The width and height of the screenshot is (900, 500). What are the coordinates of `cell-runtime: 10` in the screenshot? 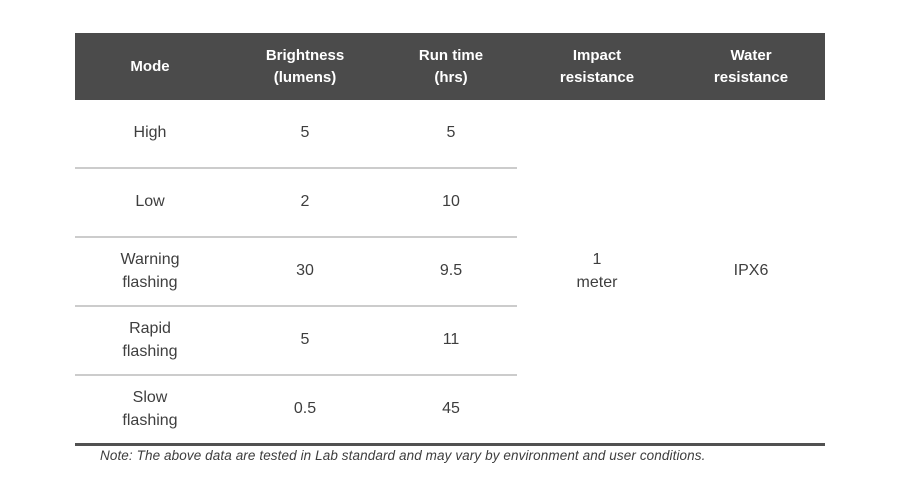 It's located at (451, 203).